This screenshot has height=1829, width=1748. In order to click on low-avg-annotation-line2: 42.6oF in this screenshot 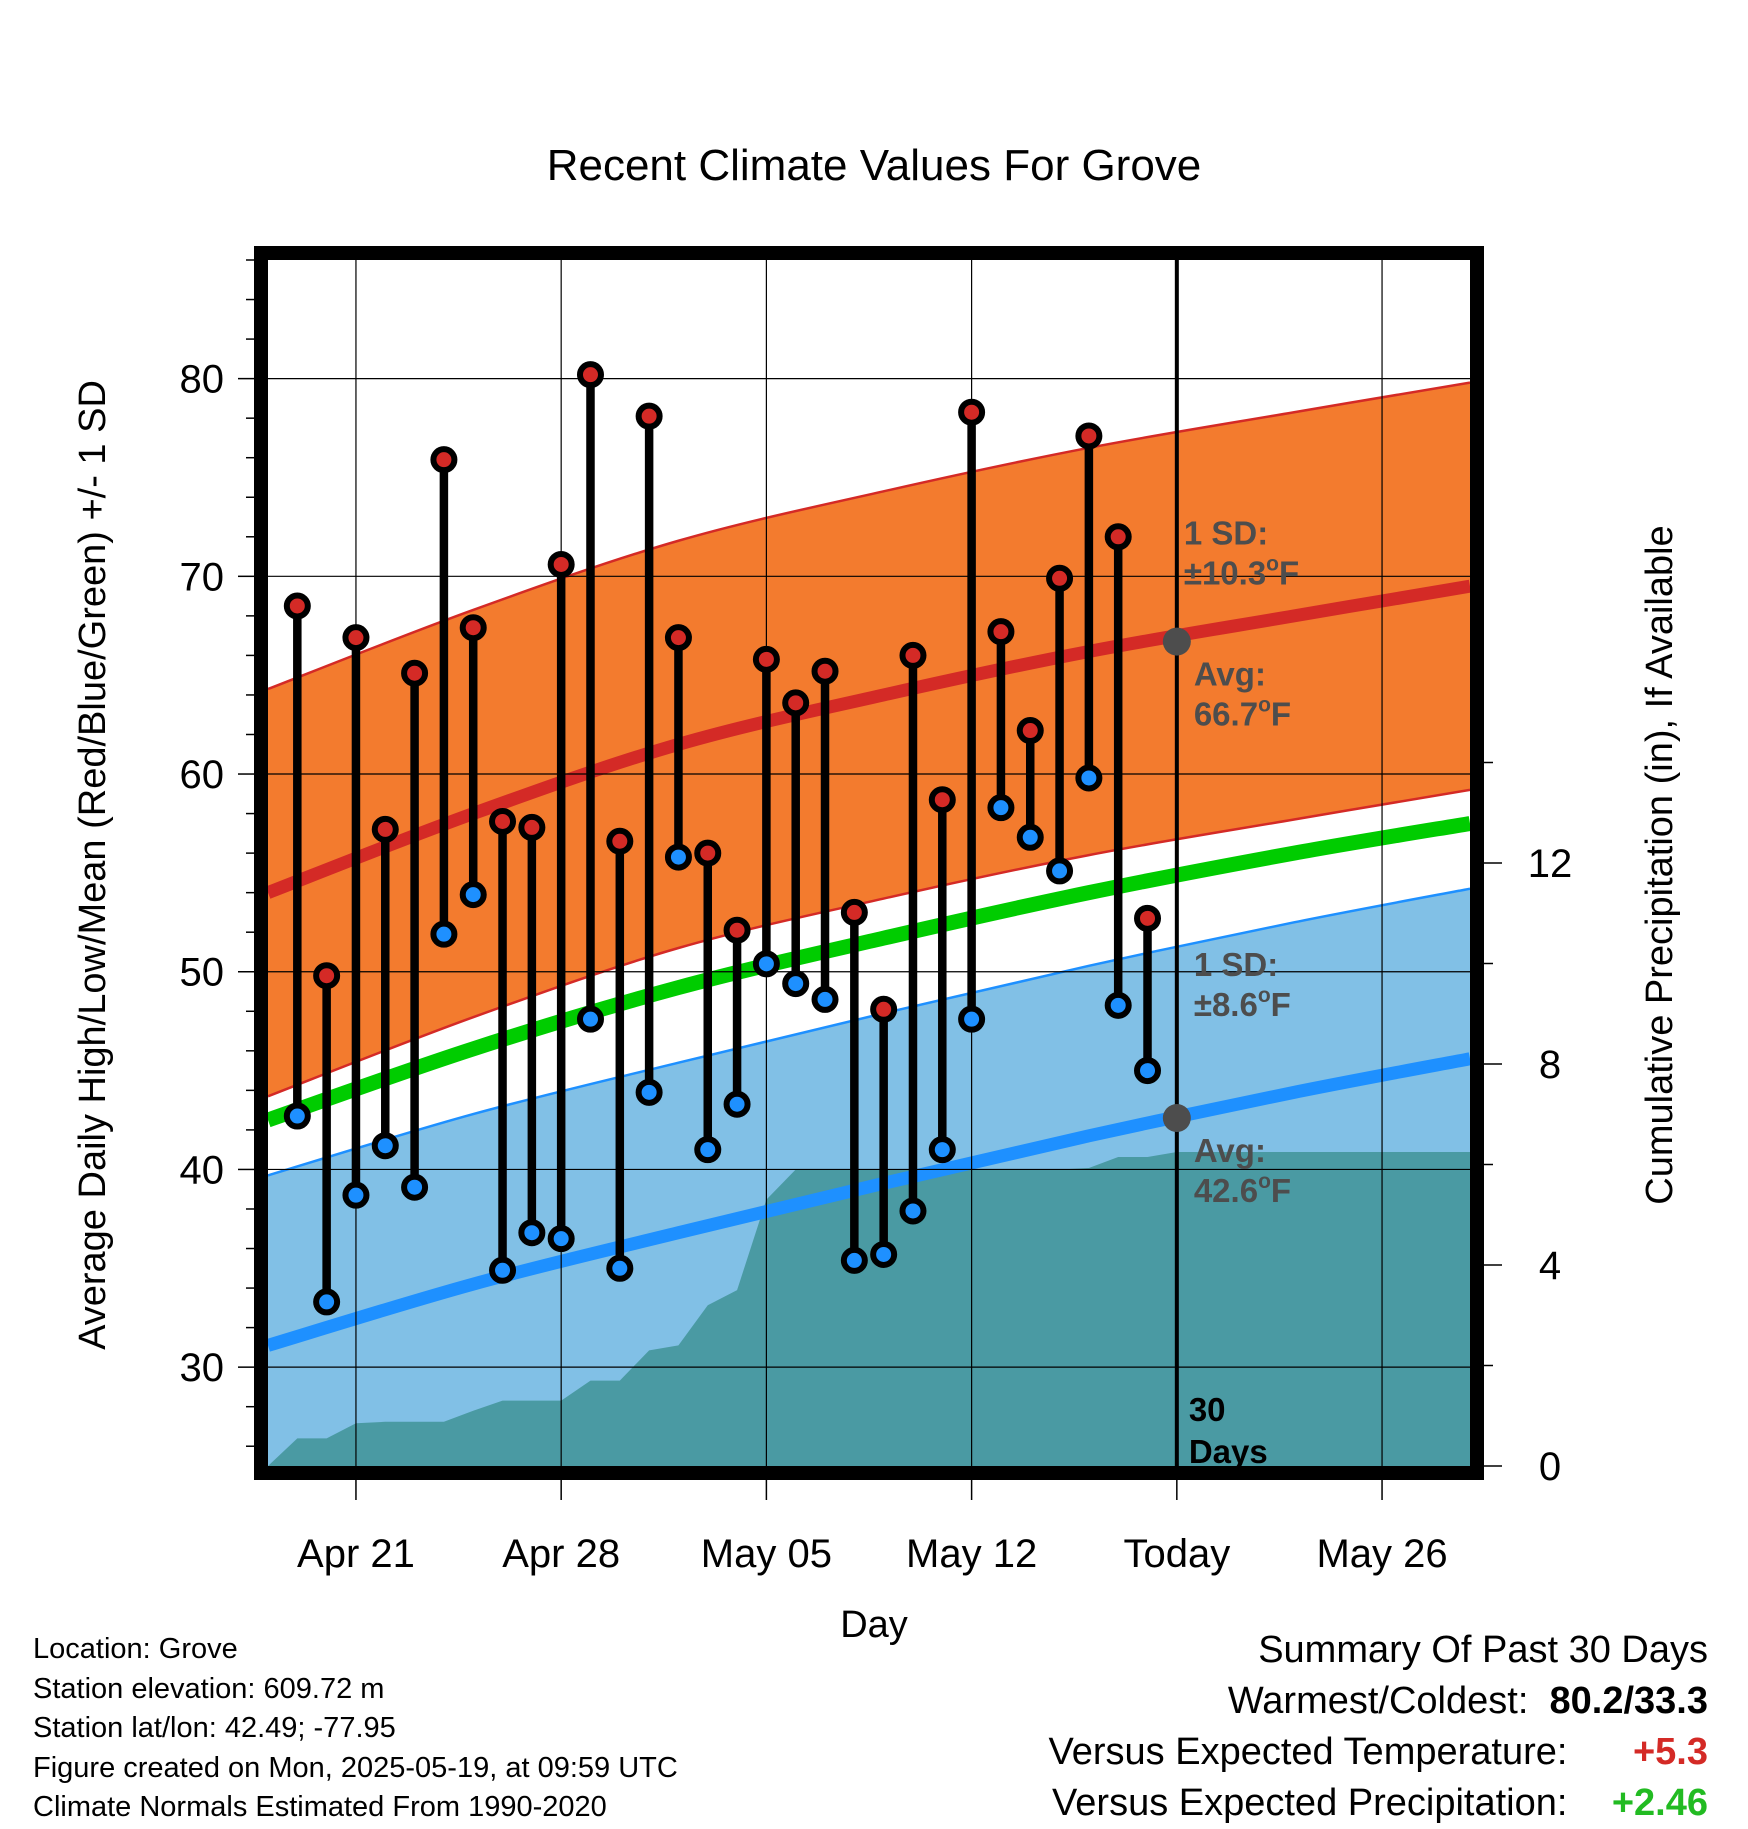, I will do `click(1242, 1189)`.